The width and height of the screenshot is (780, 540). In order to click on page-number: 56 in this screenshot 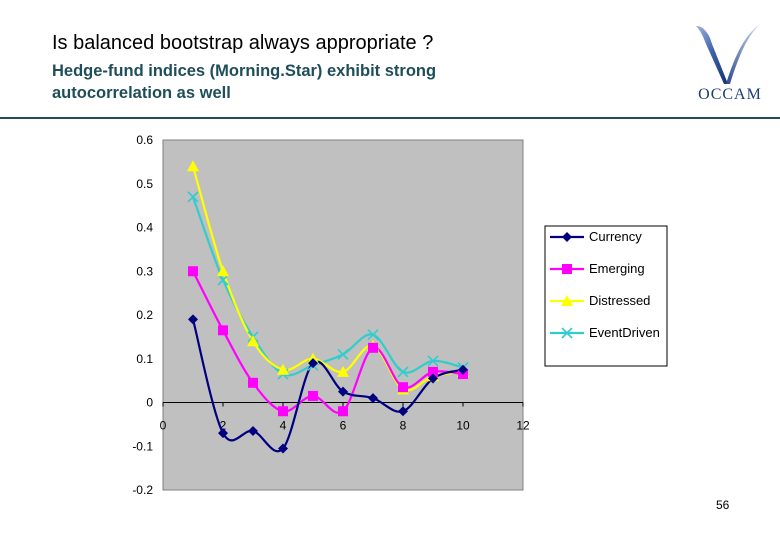, I will do `click(723, 505)`.